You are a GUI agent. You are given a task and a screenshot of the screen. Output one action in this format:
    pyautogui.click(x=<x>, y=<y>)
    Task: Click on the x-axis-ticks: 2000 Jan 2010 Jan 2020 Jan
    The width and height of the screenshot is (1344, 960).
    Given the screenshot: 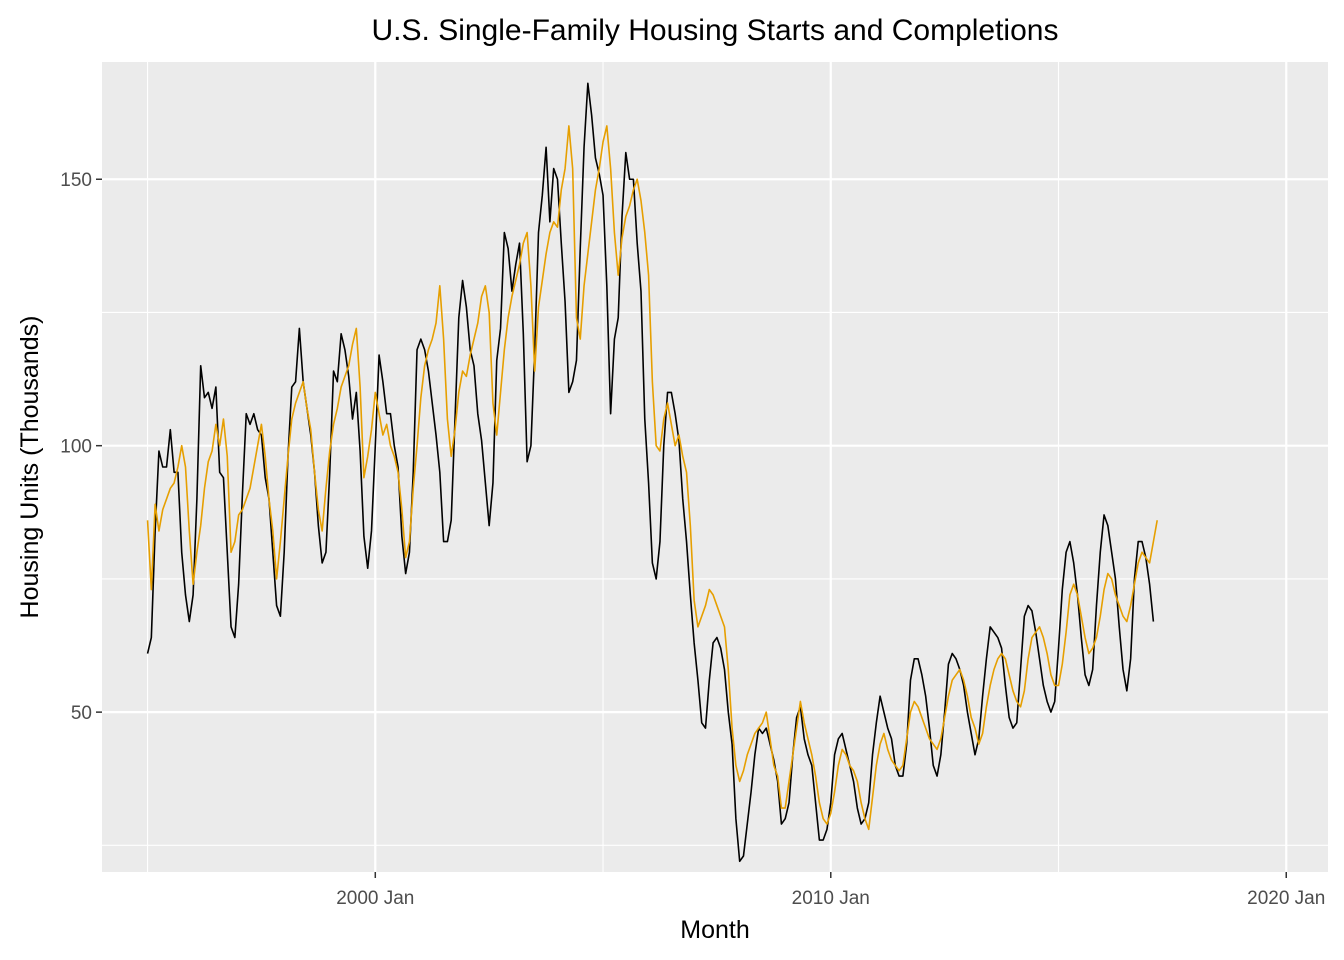 What is the action you would take?
    pyautogui.click(x=830, y=890)
    